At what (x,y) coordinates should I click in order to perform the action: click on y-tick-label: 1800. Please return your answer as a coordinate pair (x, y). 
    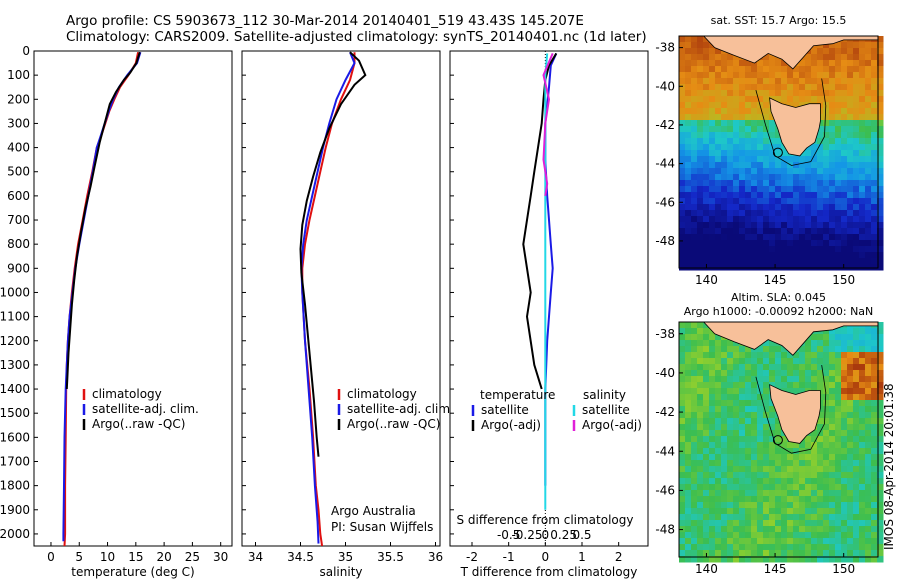
    Looking at the image, I should click on (15, 486).